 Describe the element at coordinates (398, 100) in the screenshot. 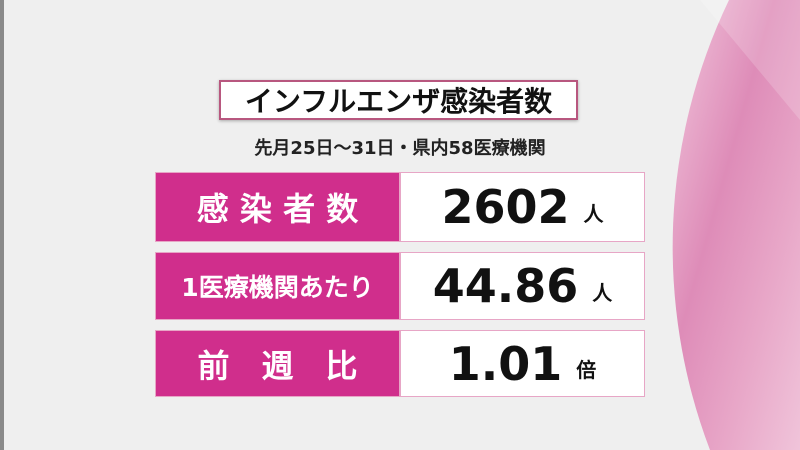

I see `graphic-title: インフルエンザ感染者数` at that location.